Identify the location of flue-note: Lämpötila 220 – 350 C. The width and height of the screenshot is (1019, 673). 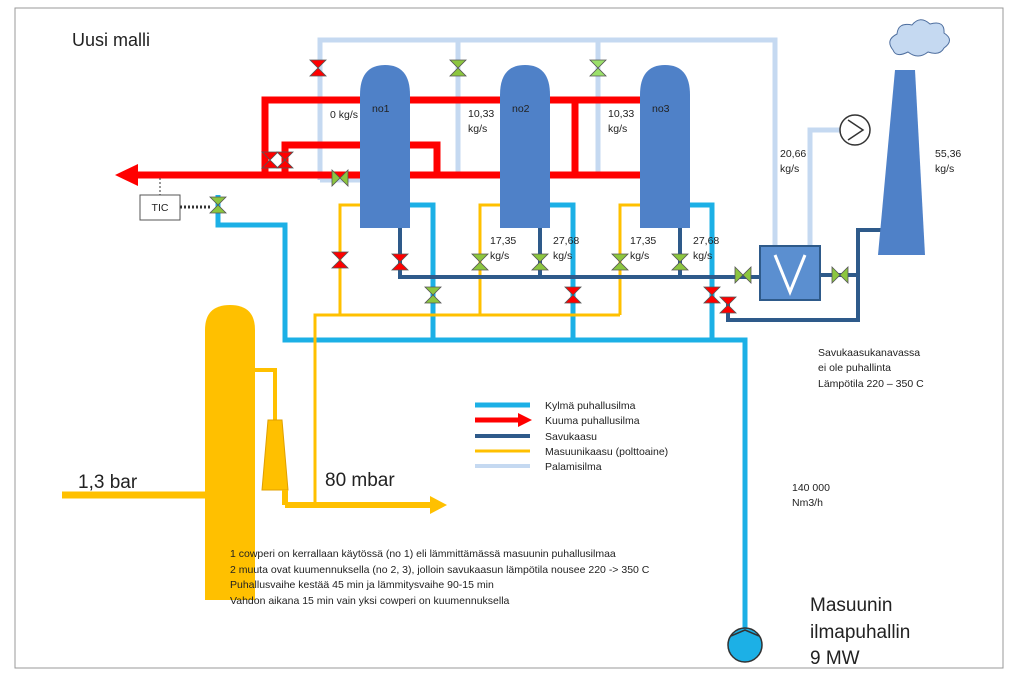
(871, 384).